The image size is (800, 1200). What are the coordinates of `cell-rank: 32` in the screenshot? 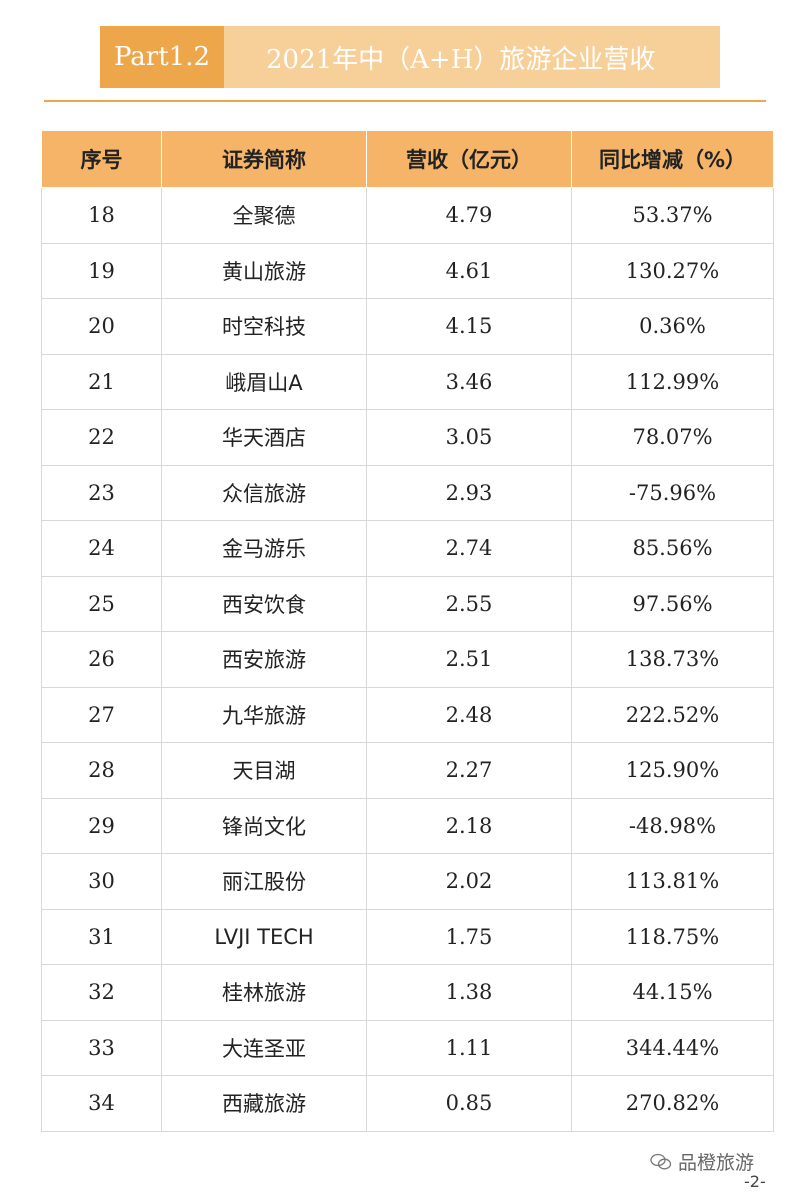 It's located at (101, 992).